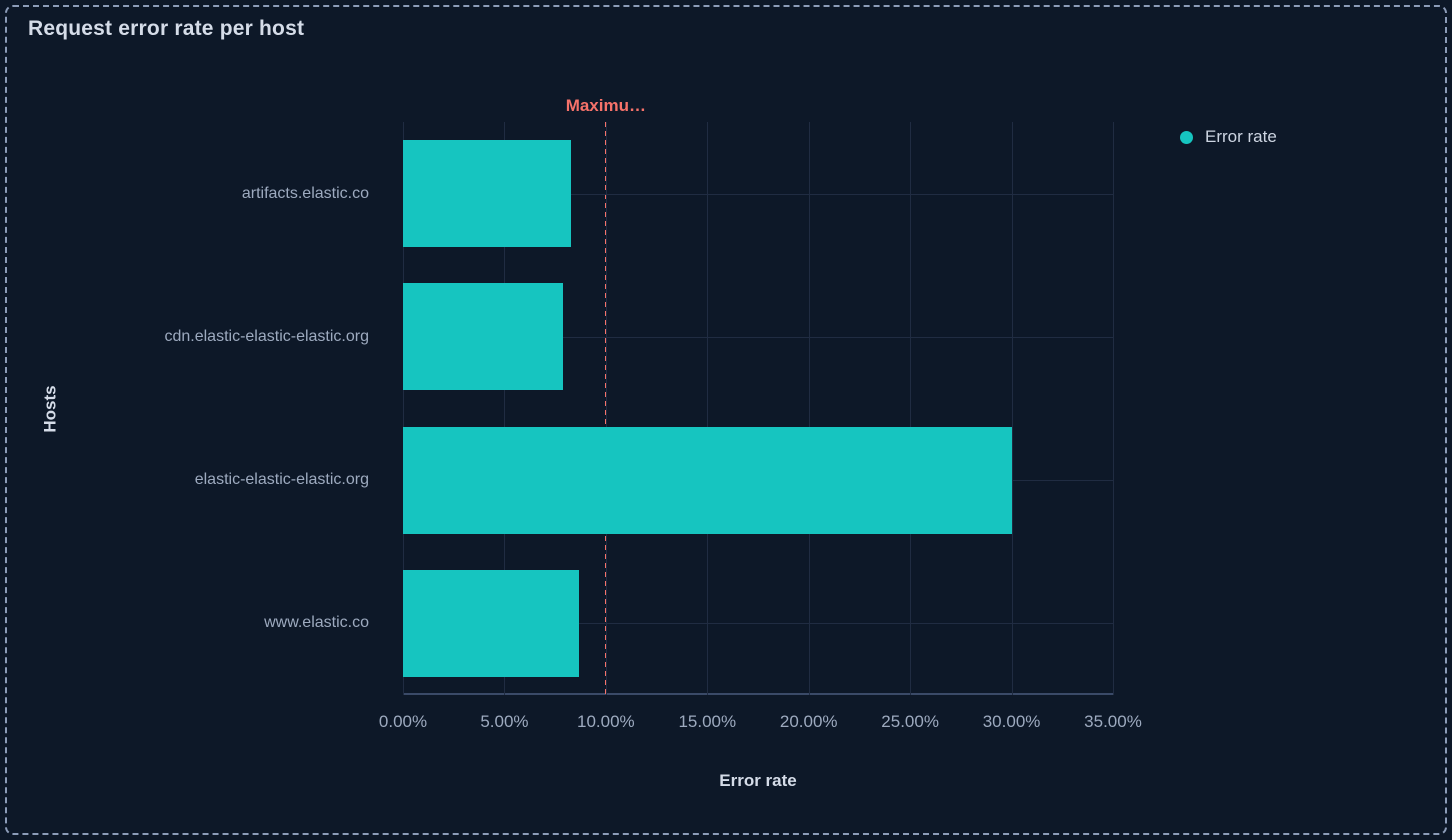 The image size is (1452, 840). I want to click on x-tick-label: 0.00%, so click(403, 721).